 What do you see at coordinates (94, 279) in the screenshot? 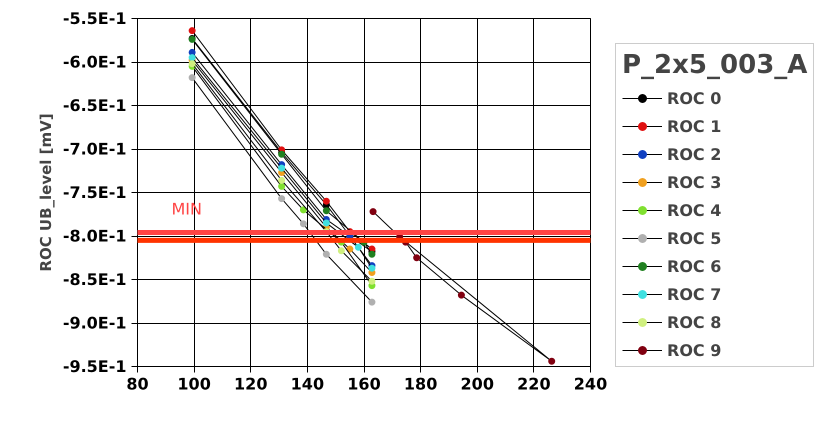
I see `y-tick-label: -8.5E-1` at bounding box center [94, 279].